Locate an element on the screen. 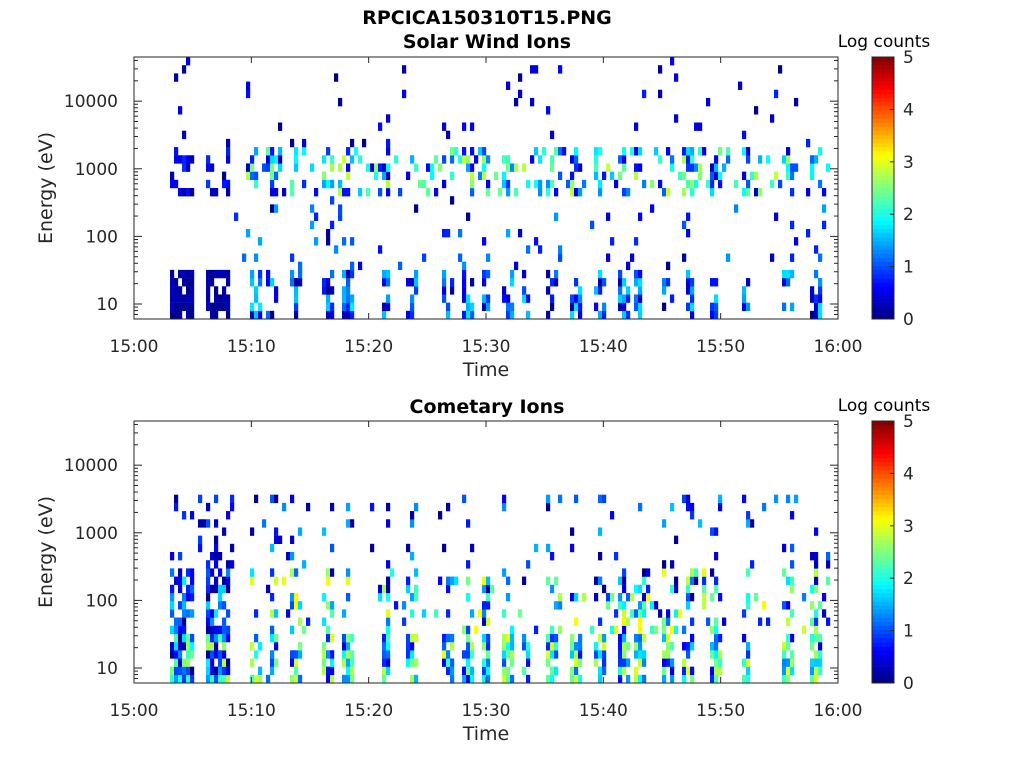 This screenshot has width=1024, height=768. y-tick-label: 1000 is located at coordinates (96, 170).